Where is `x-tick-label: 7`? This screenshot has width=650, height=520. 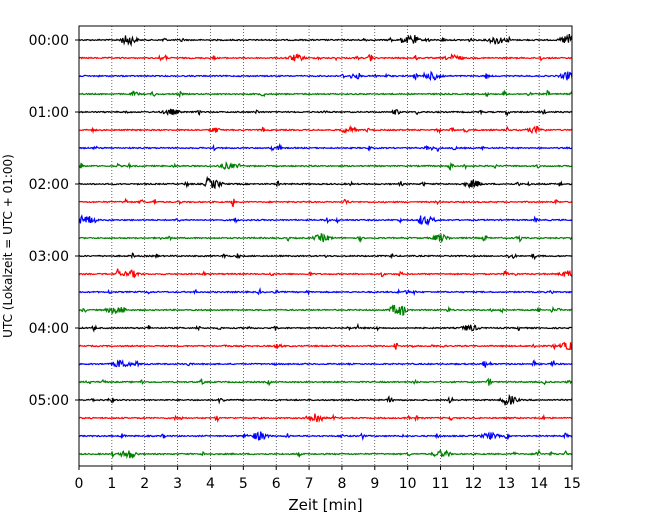
x-tick-label: 7 is located at coordinates (309, 484).